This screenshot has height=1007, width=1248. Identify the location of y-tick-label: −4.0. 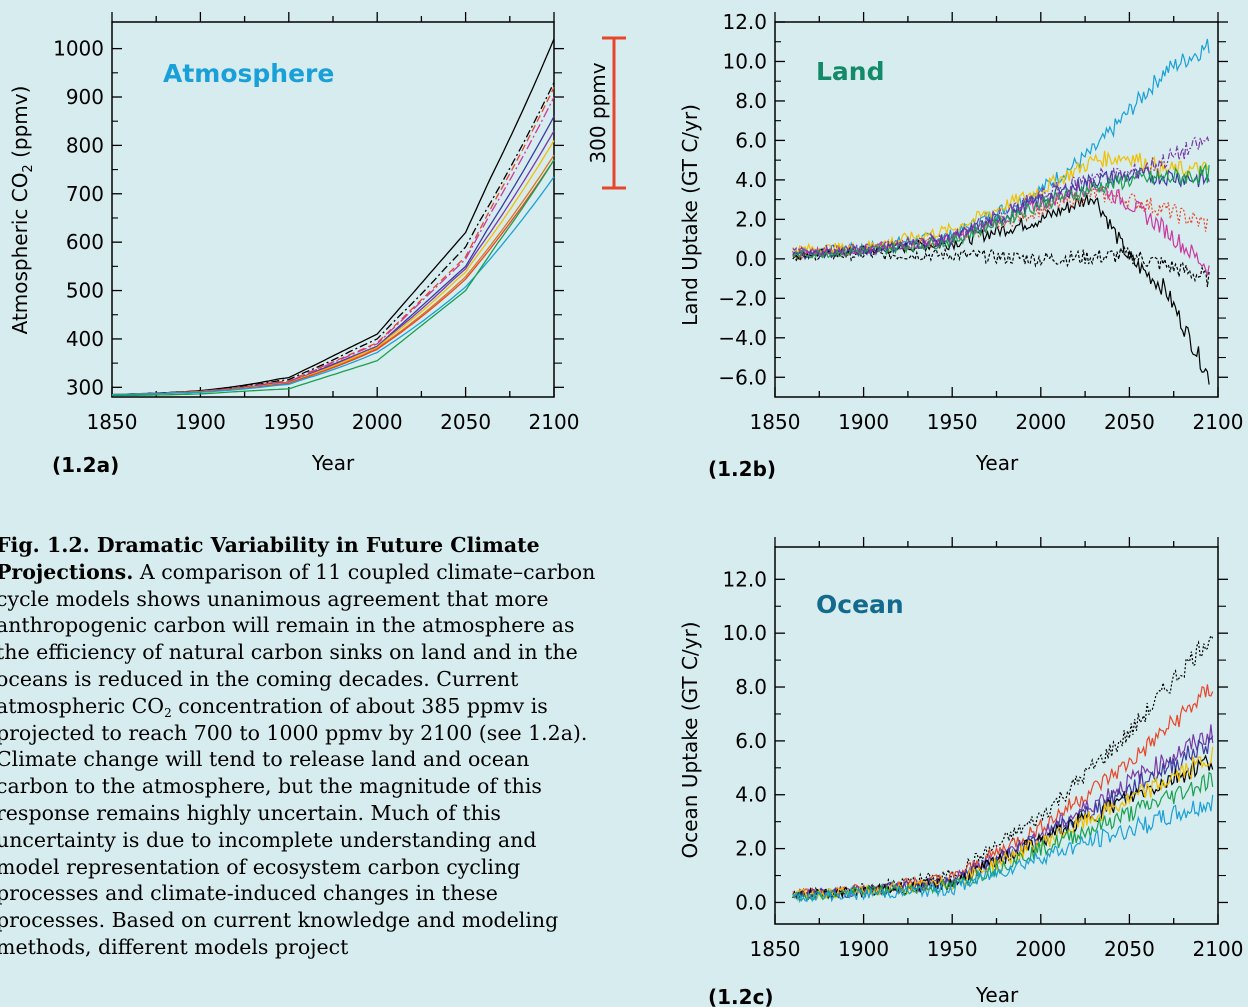
(742, 338).